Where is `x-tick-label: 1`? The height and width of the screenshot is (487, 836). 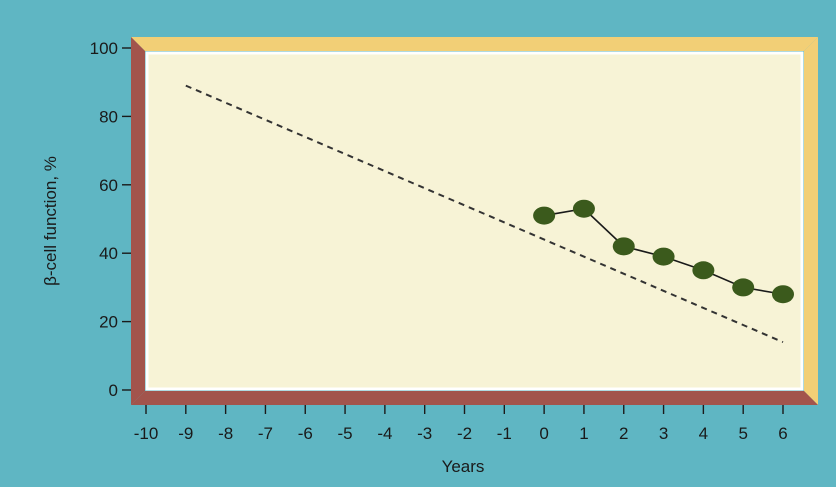
x-tick-label: 1 is located at coordinates (583, 433).